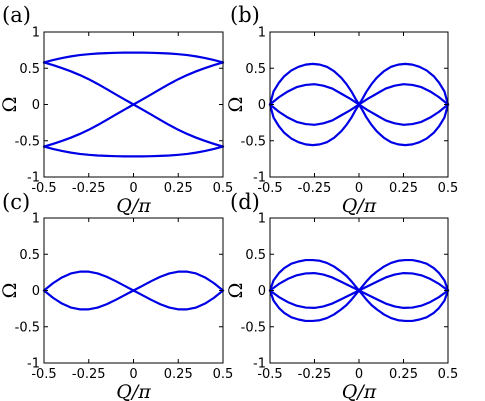 Image resolution: width=485 pixels, height=401 pixels. I want to click on panel-label: (d), so click(245, 202).